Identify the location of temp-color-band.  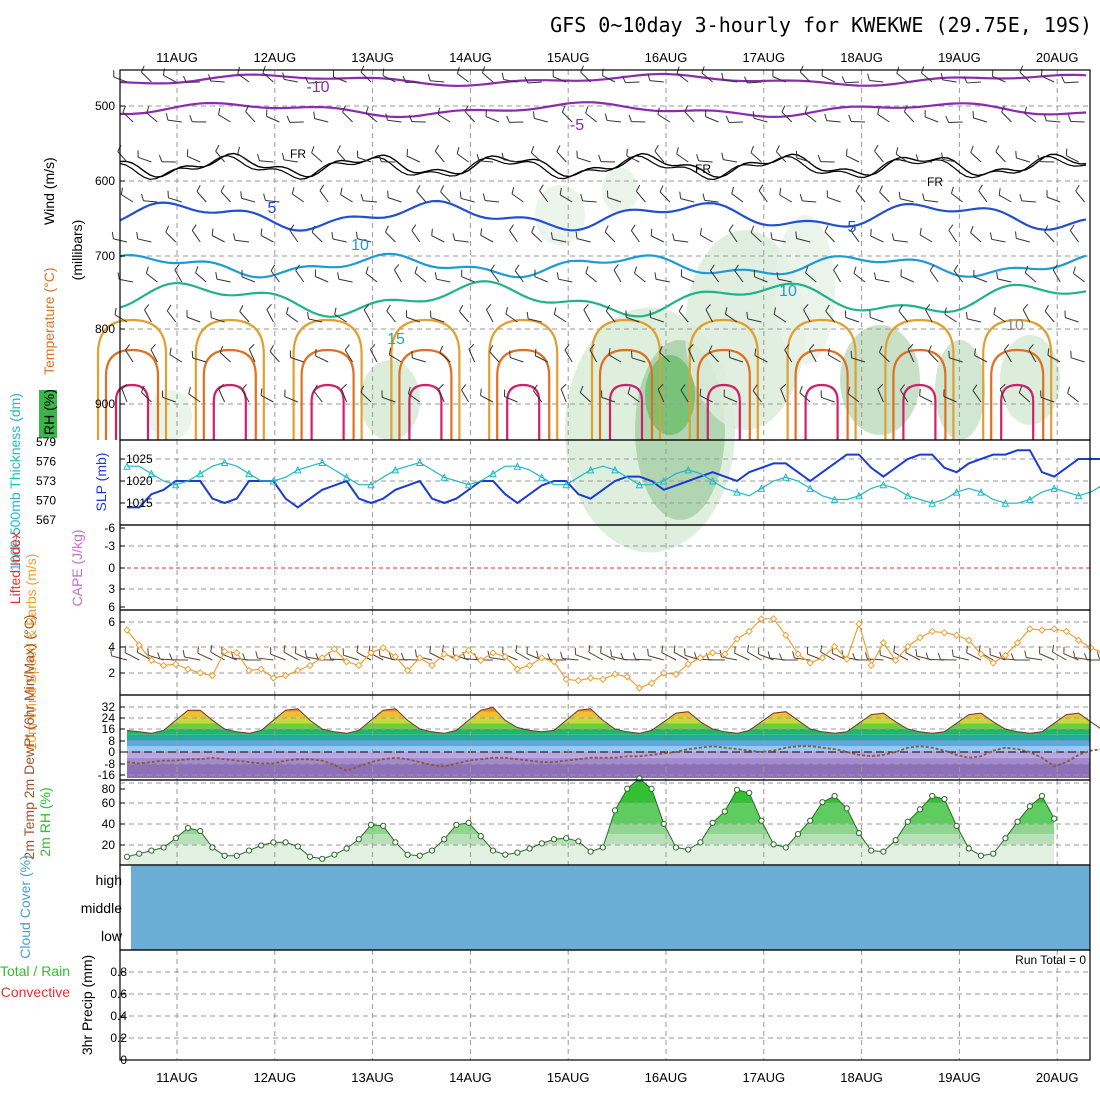
(608, 726).